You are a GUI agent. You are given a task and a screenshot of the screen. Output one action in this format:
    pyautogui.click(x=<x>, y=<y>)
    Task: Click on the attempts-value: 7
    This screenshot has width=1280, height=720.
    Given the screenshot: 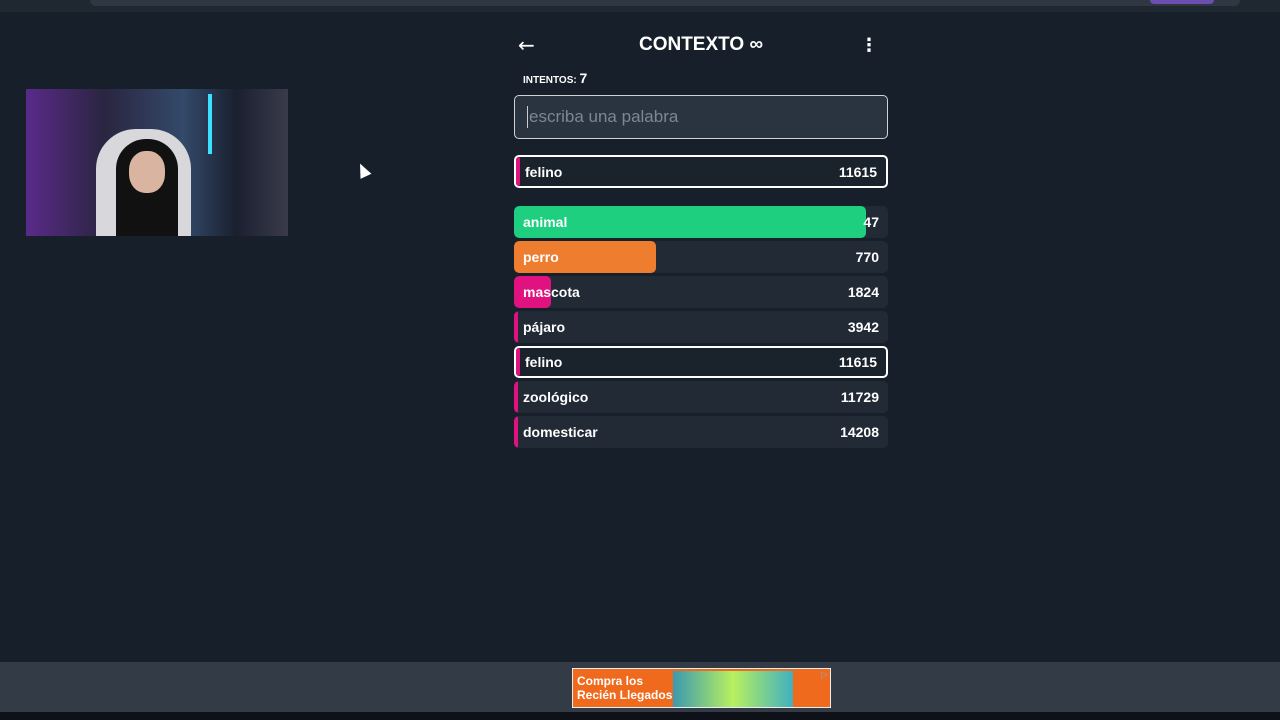 What is the action you would take?
    pyautogui.click(x=583, y=78)
    